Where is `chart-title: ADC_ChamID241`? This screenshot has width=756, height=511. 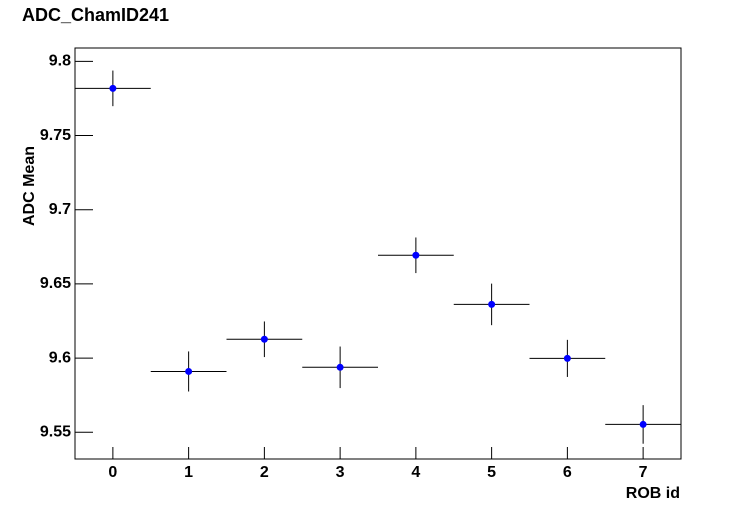
chart-title: ADC_ChamID241 is located at coordinates (95, 15).